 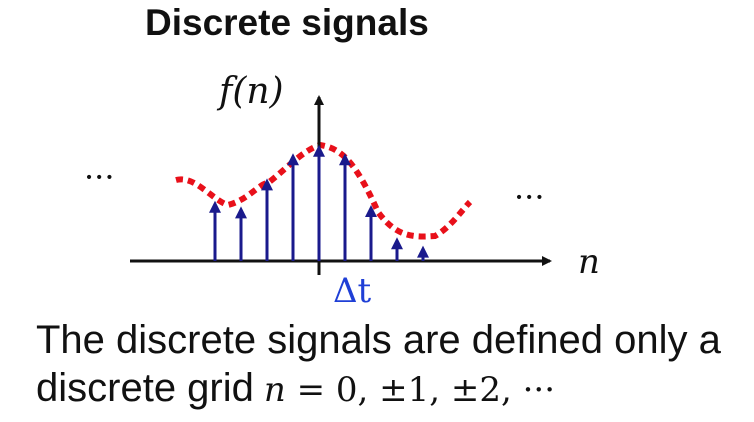 I want to click on caption-line-2-text: discrete grid, so click(x=145, y=388).